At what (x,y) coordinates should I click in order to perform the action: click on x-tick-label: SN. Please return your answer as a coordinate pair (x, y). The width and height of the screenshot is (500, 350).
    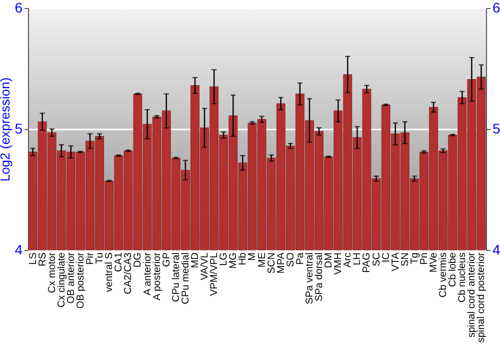
    Looking at the image, I should click on (405, 259).